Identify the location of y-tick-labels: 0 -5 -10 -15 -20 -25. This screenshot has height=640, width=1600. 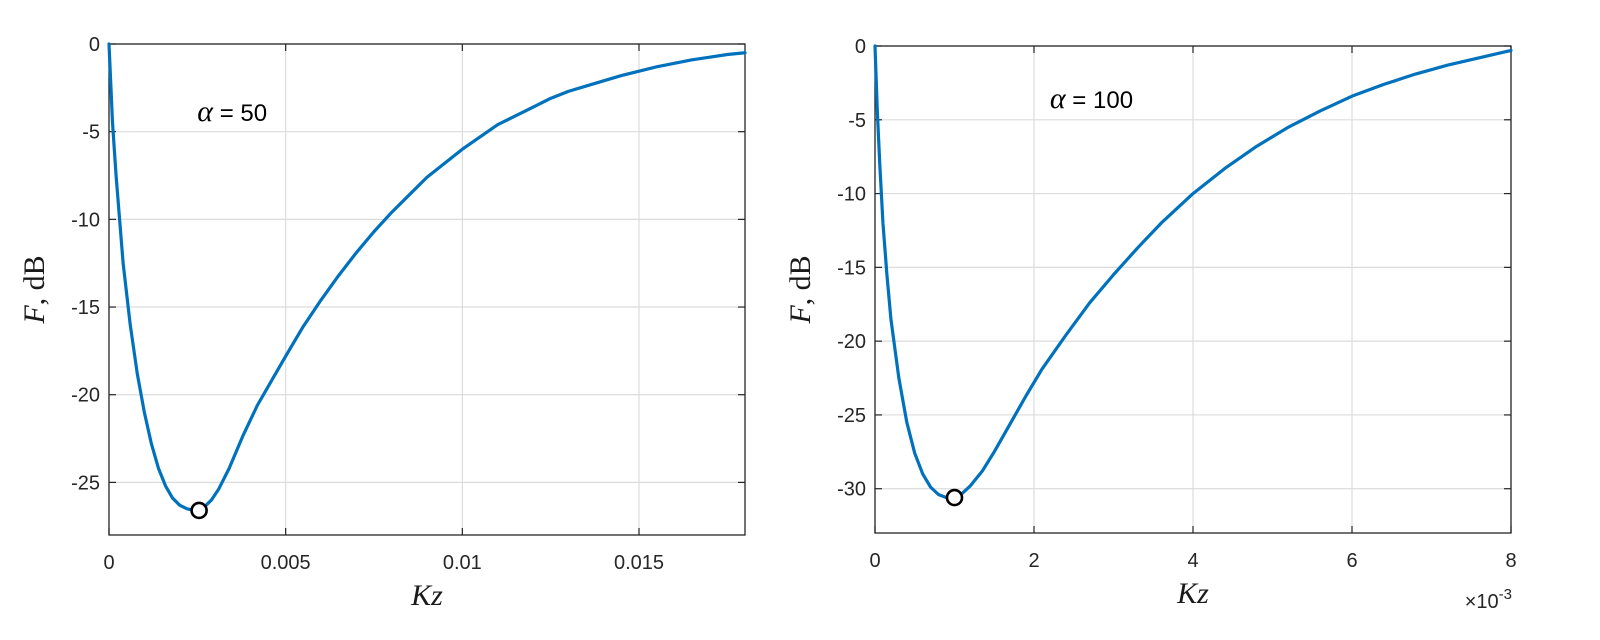
(85, 264).